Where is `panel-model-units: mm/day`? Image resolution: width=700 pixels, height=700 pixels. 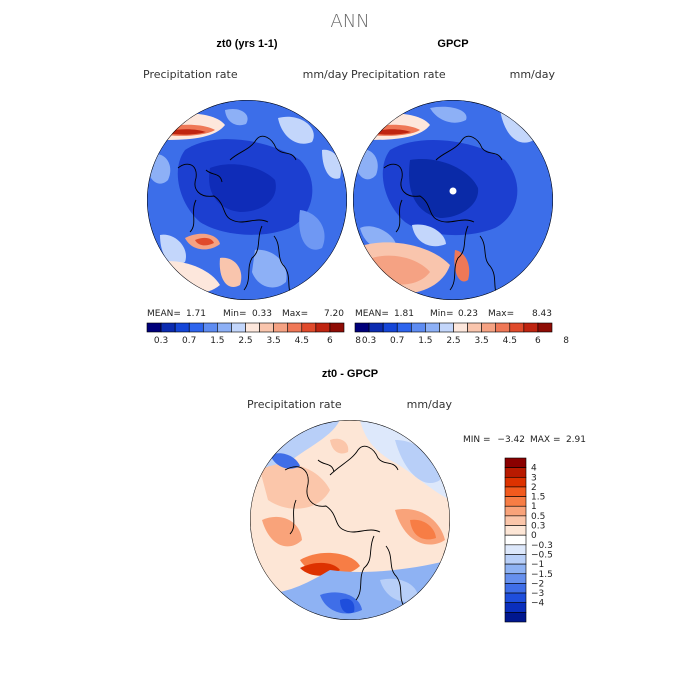
panel-model-units: mm/day is located at coordinates (326, 74).